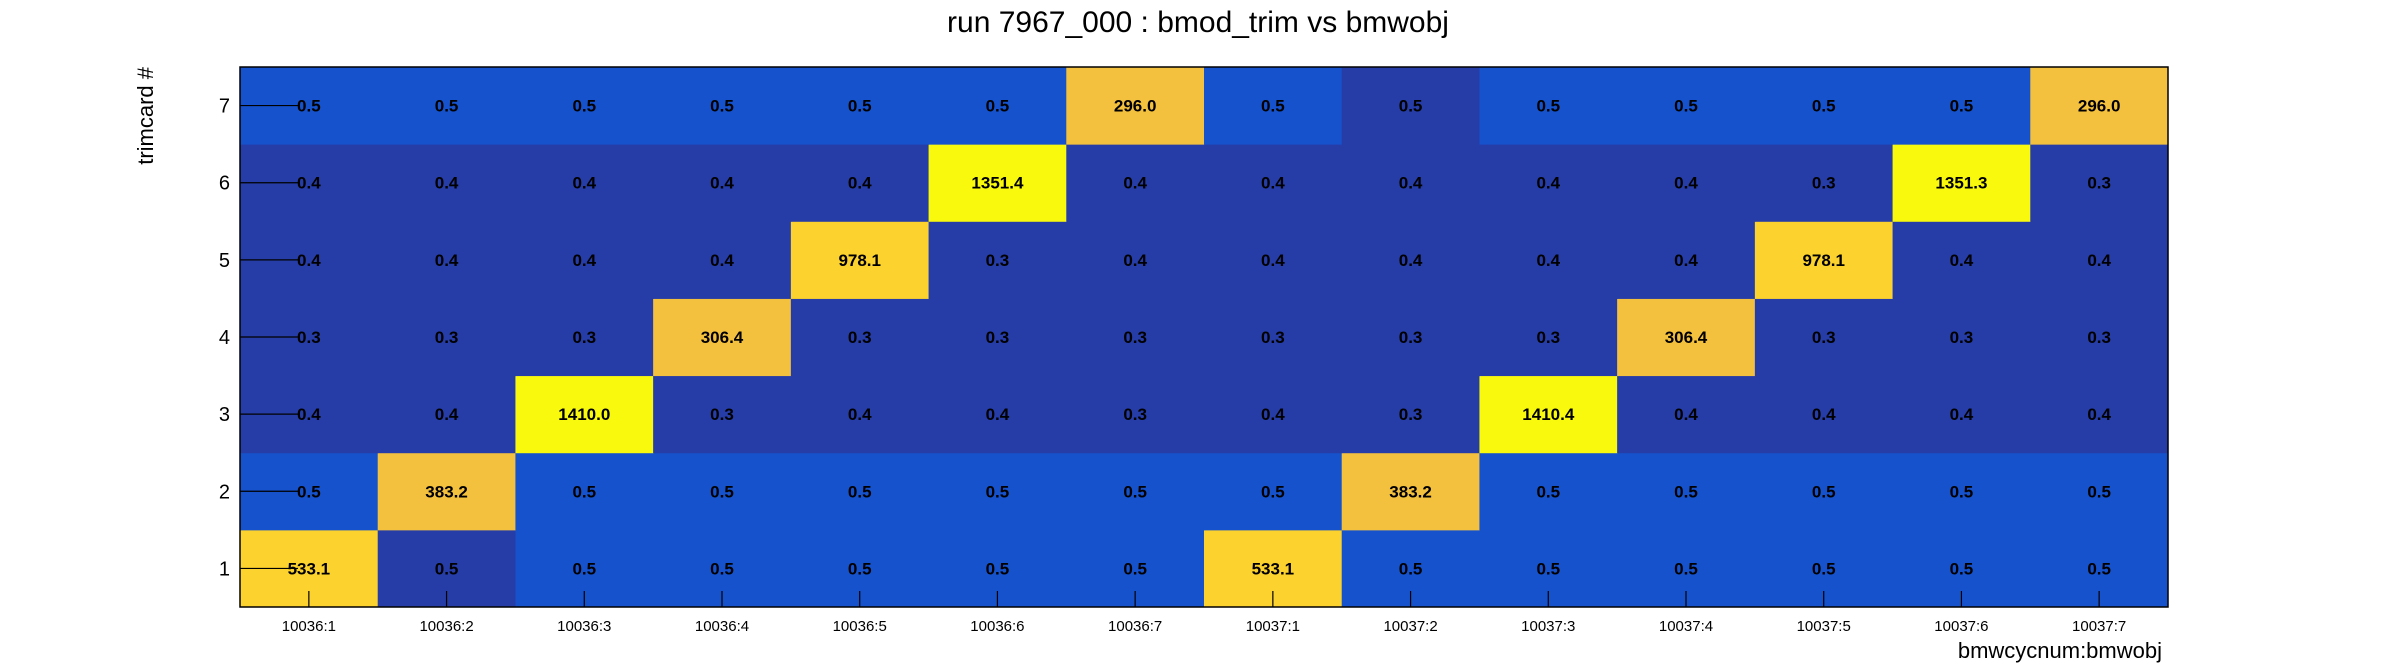 The height and width of the screenshot is (672, 2396). What do you see at coordinates (1410, 626) in the screenshot?
I see `x-tick-label: 10037:2` at bounding box center [1410, 626].